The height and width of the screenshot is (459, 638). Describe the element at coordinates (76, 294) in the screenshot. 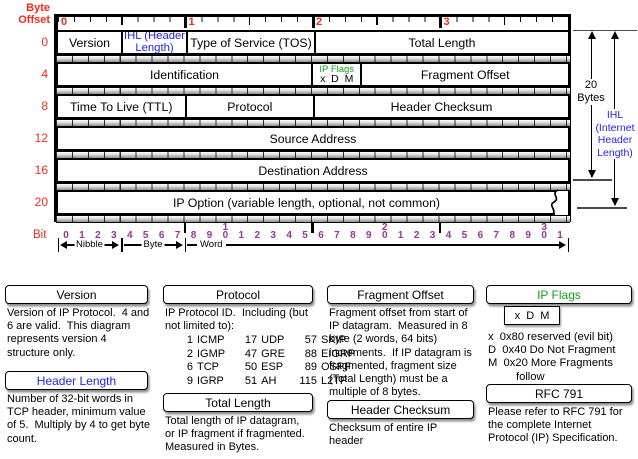

I see `note-title-version: Version` at that location.